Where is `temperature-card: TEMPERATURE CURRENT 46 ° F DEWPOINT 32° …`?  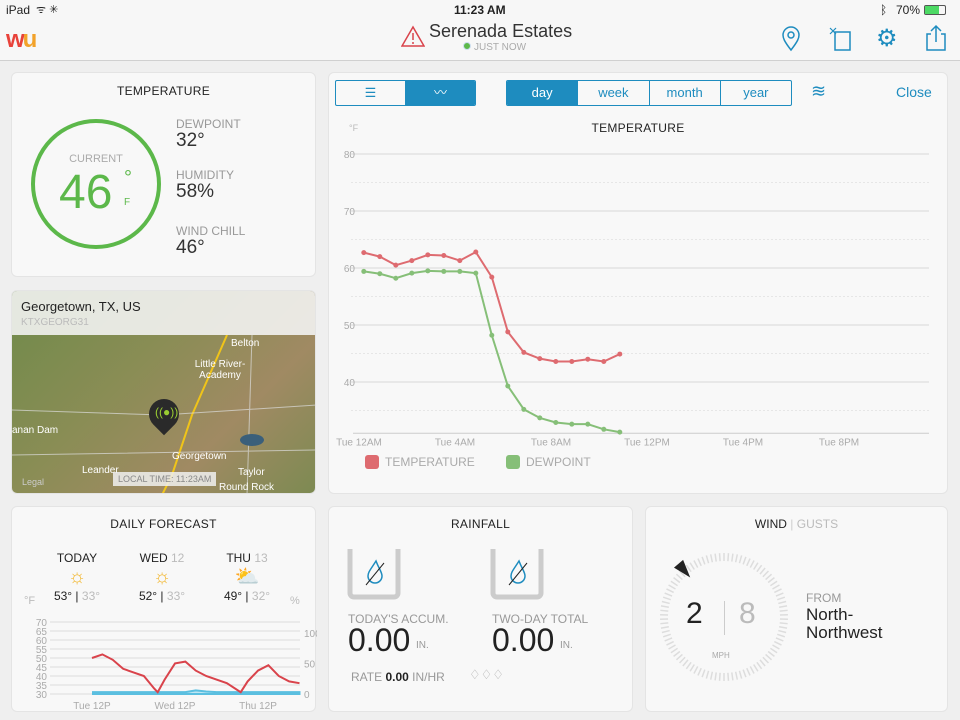 temperature-card: TEMPERATURE CURRENT 46 ° F DEWPOINT 32° … is located at coordinates (163, 174).